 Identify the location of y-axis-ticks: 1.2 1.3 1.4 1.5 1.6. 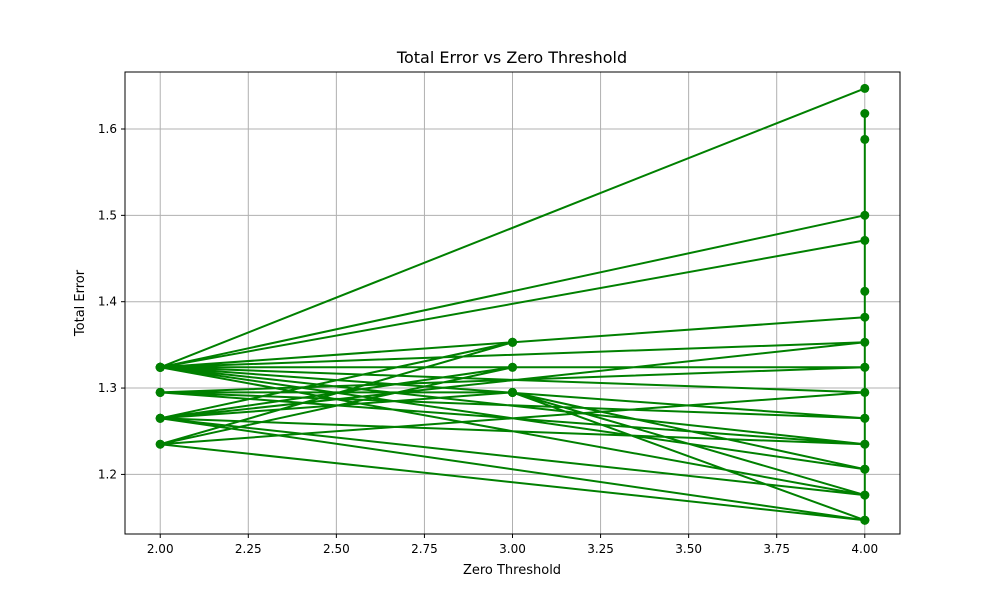
(111, 301).